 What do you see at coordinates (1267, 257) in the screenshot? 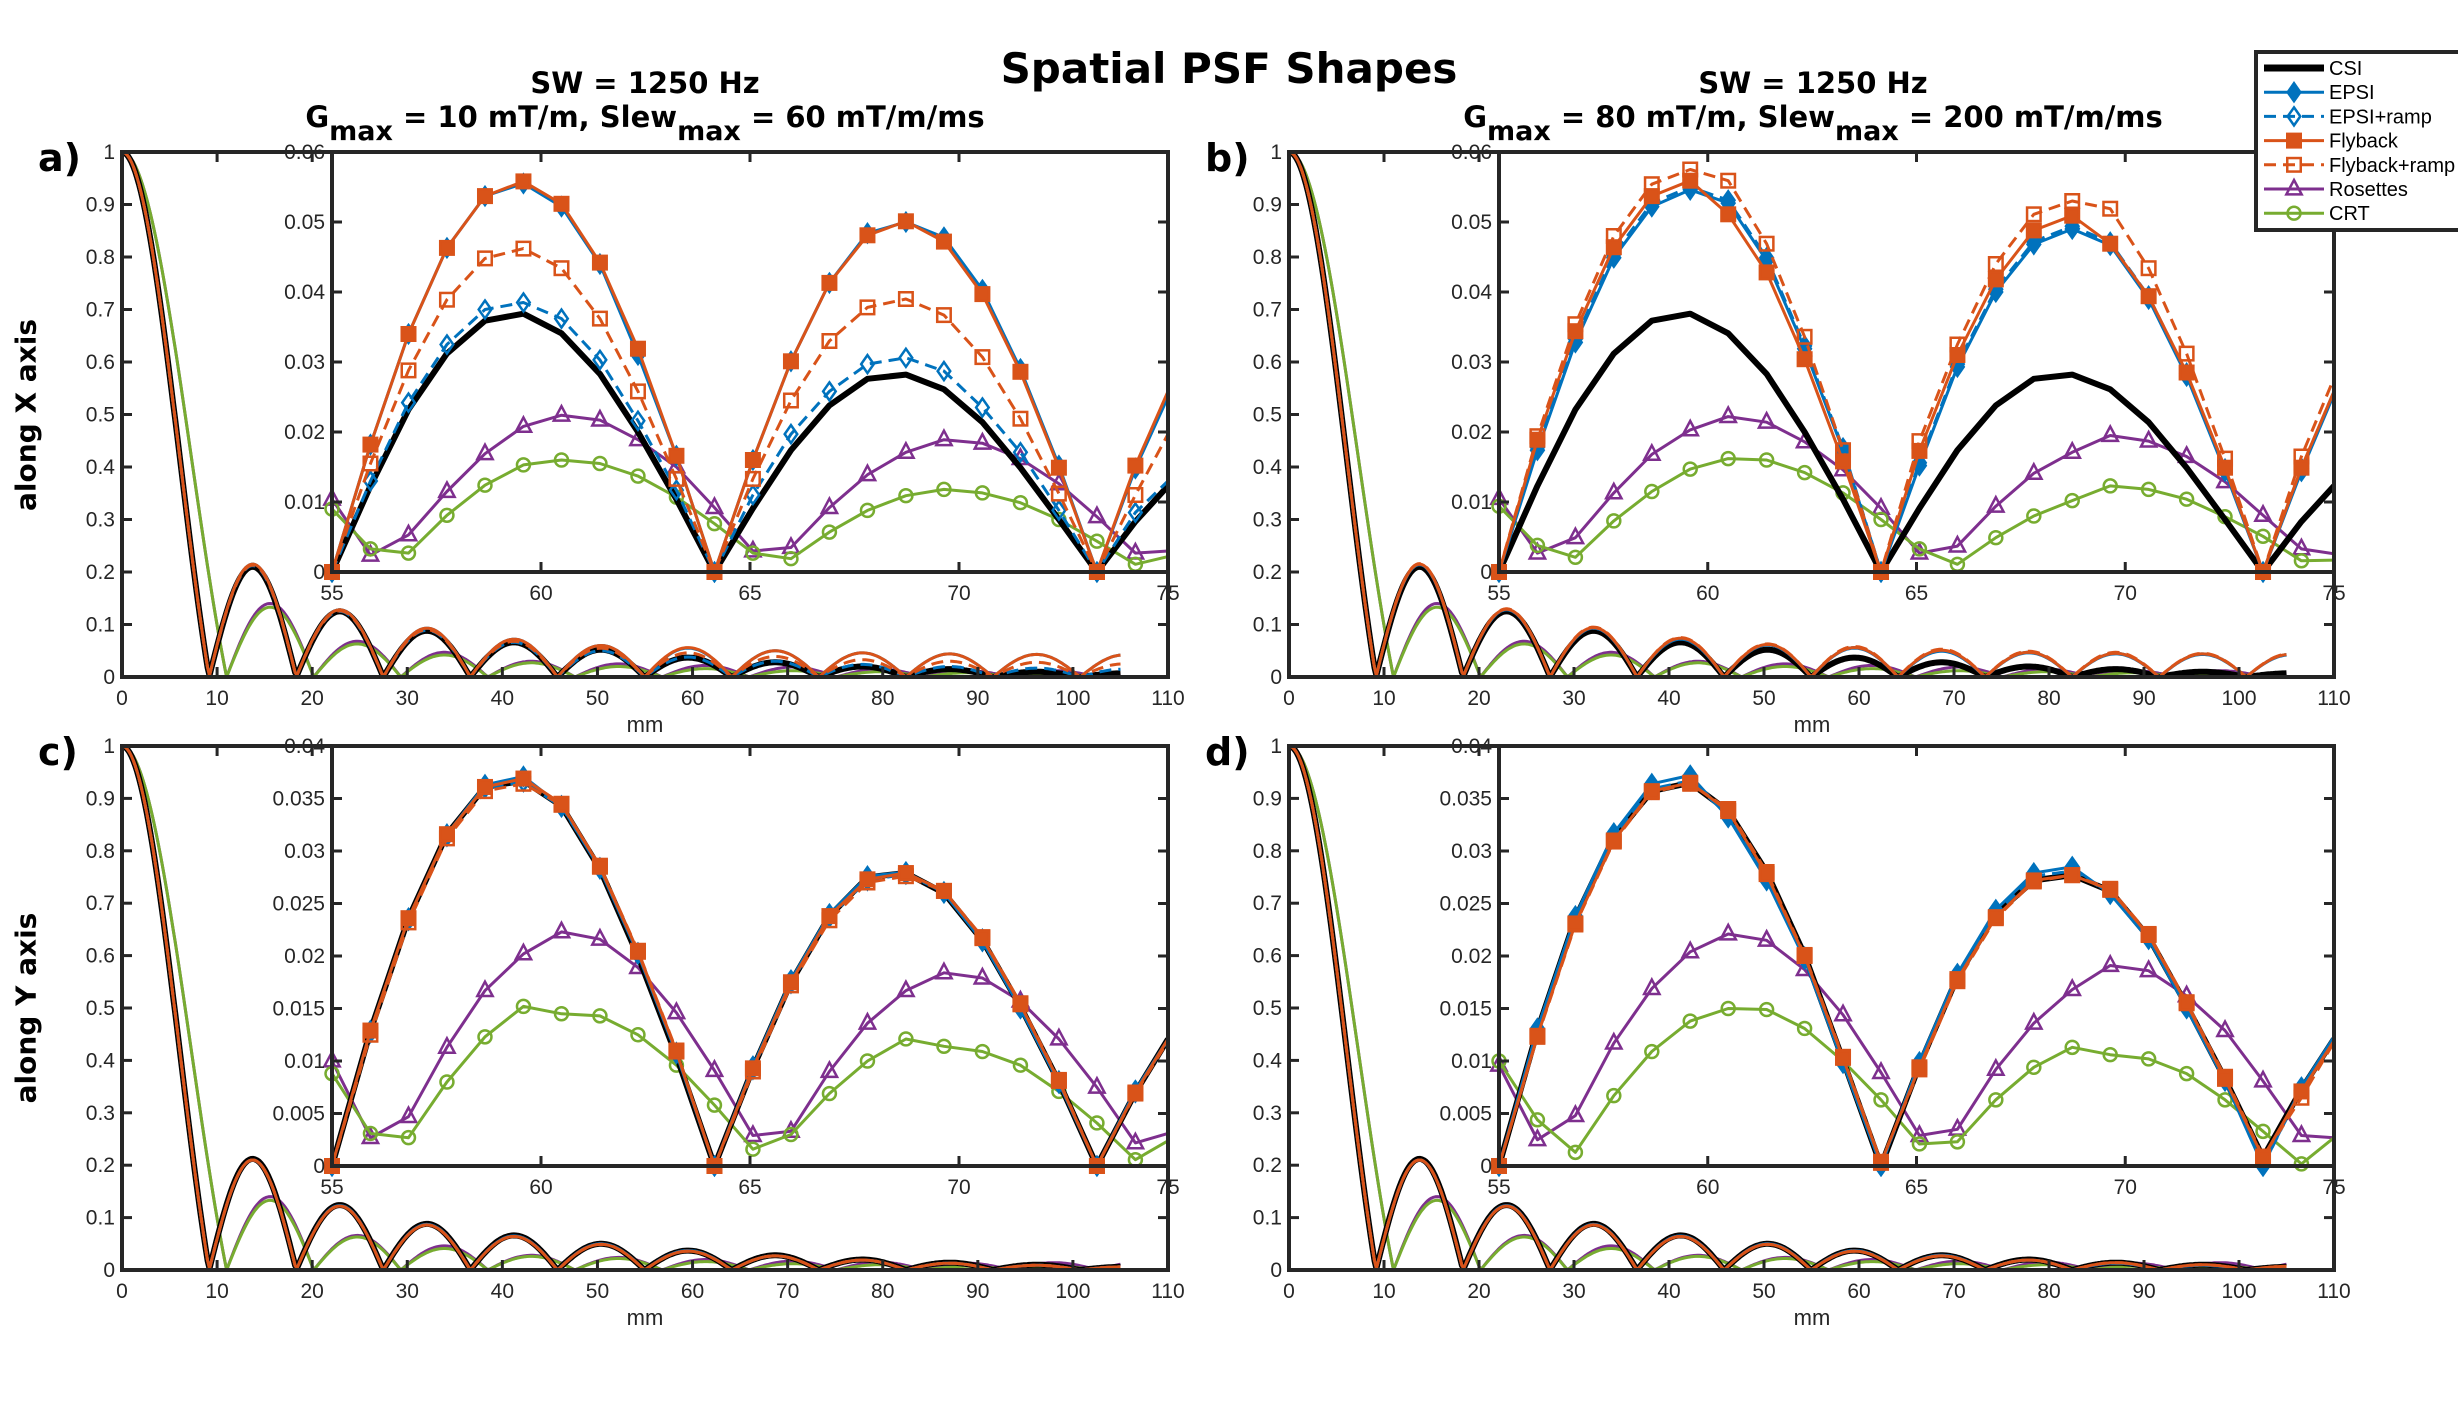
I see `y-tick-label: 0.8` at bounding box center [1267, 257].